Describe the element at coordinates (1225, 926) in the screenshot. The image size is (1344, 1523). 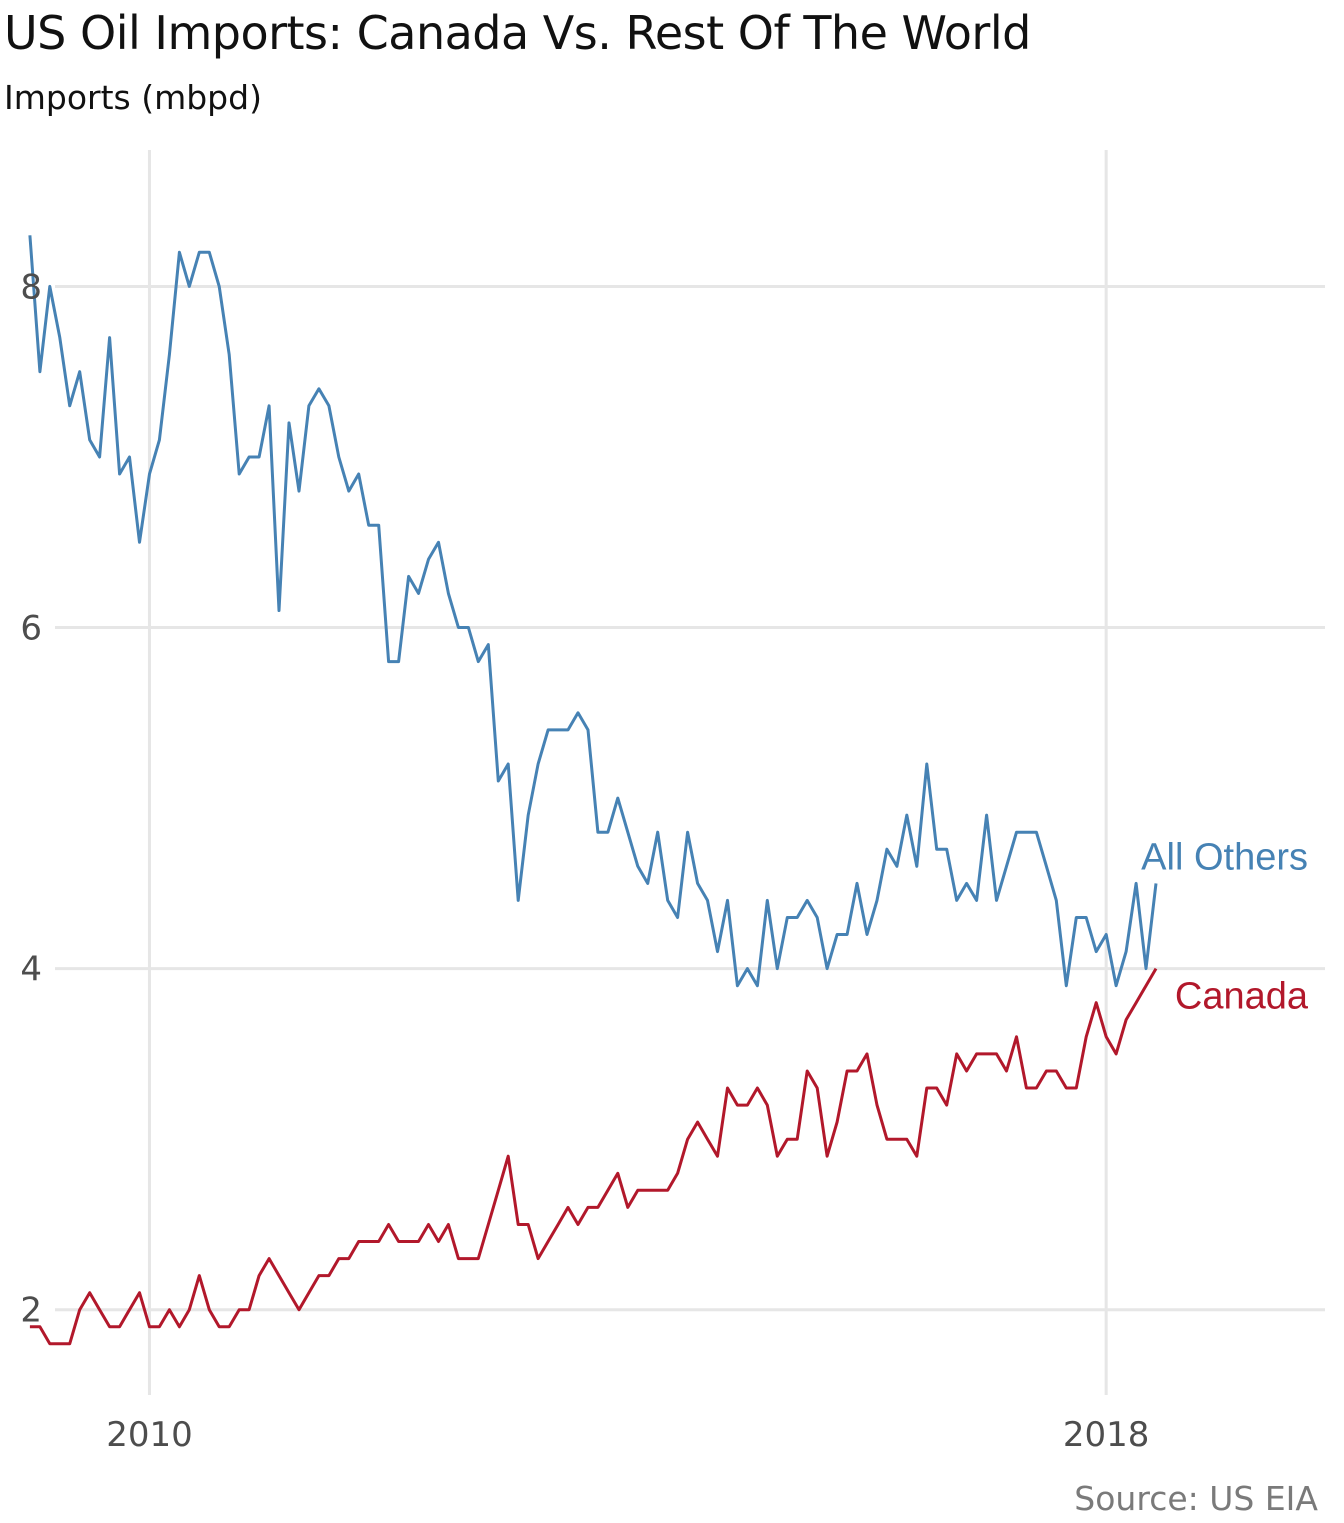
I see `series-labels: All Others Canada` at that location.